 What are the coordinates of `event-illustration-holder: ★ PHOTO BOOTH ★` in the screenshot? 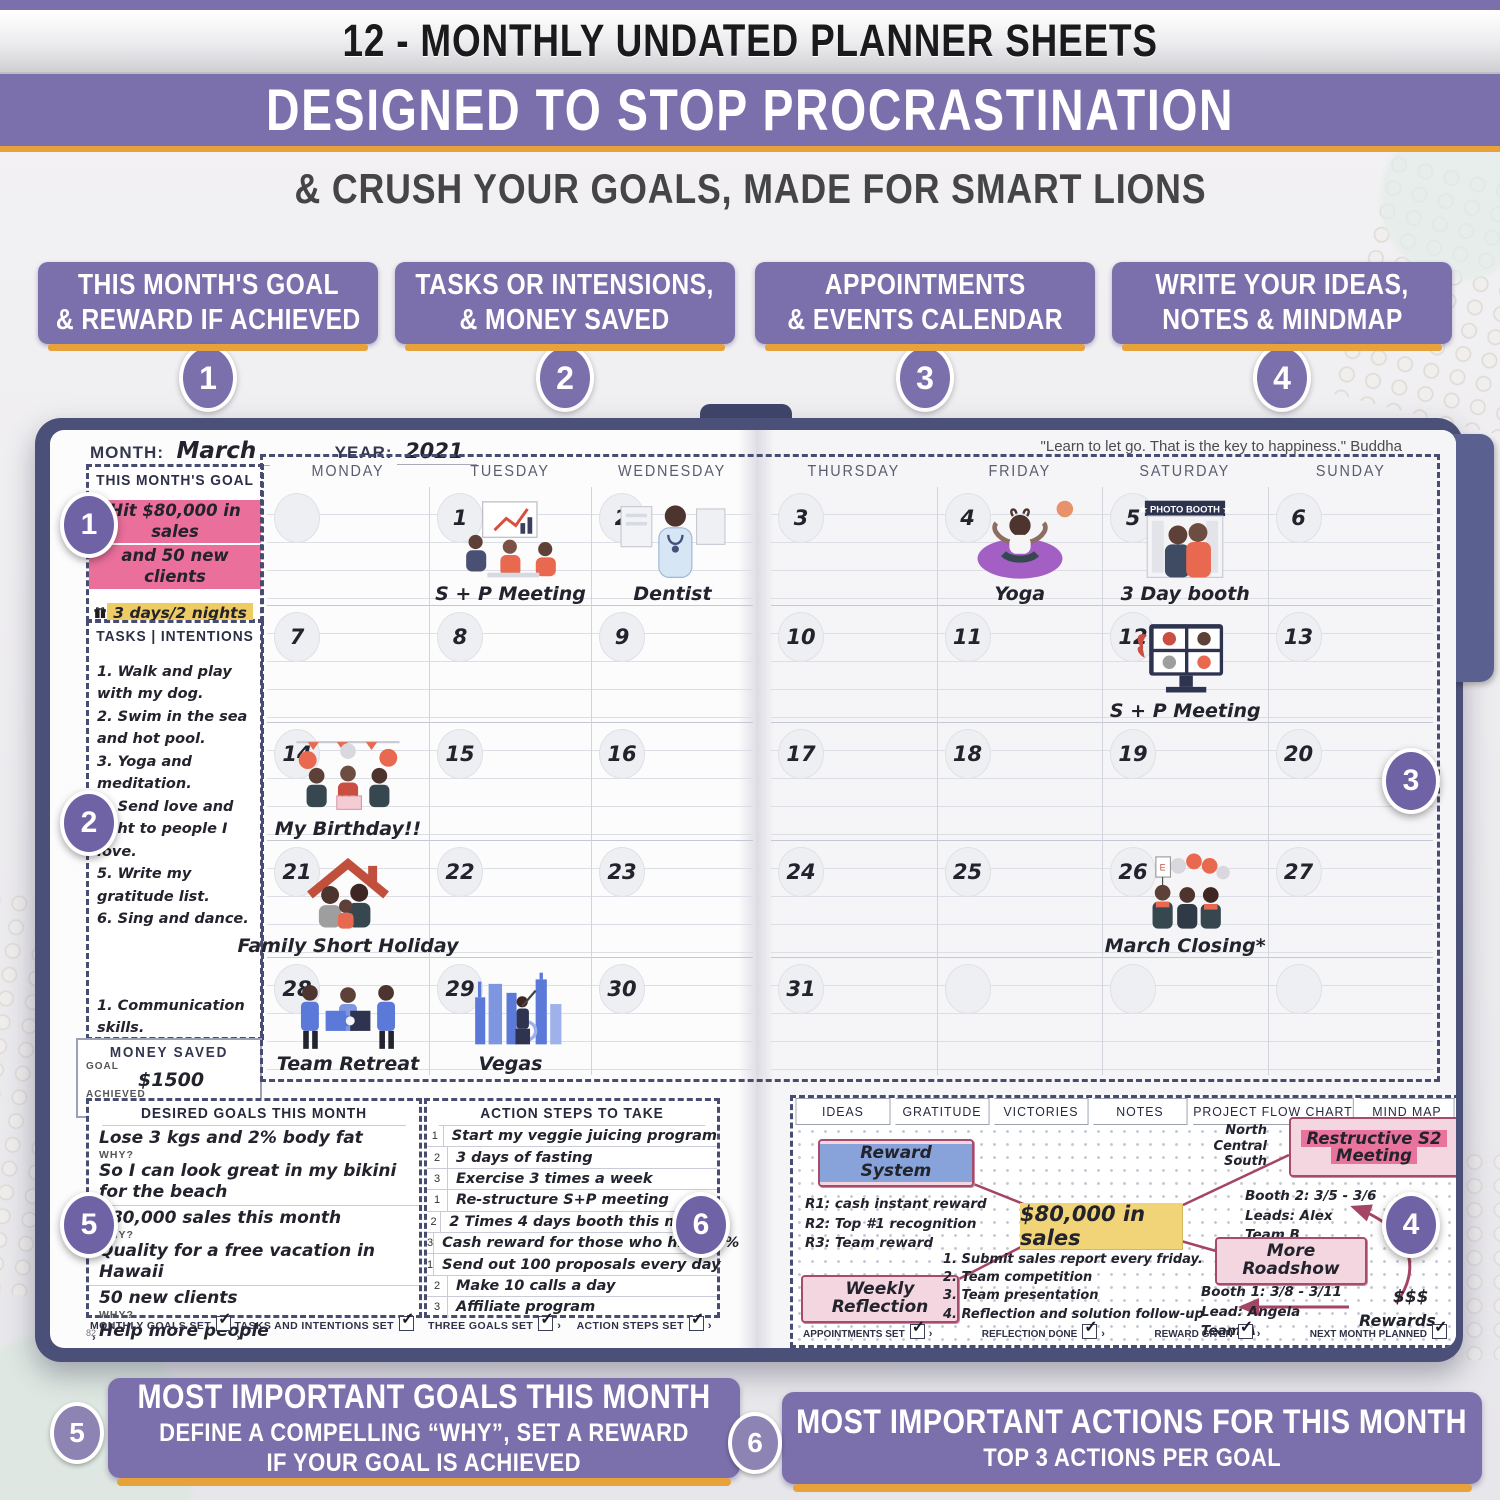 It's located at (1185, 542).